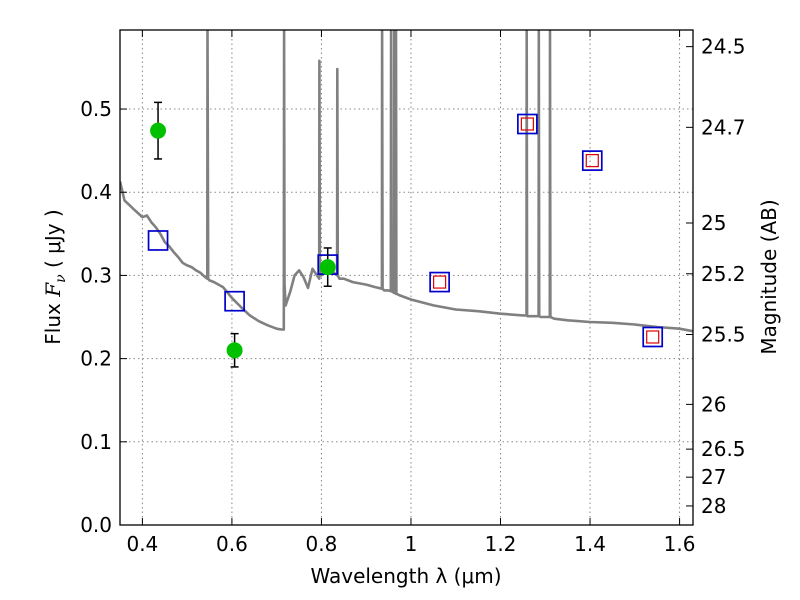 Image resolution: width=800 pixels, height=600 pixels. I want to click on y-axis-label: Flux Fν ( μJy ), so click(55, 276).